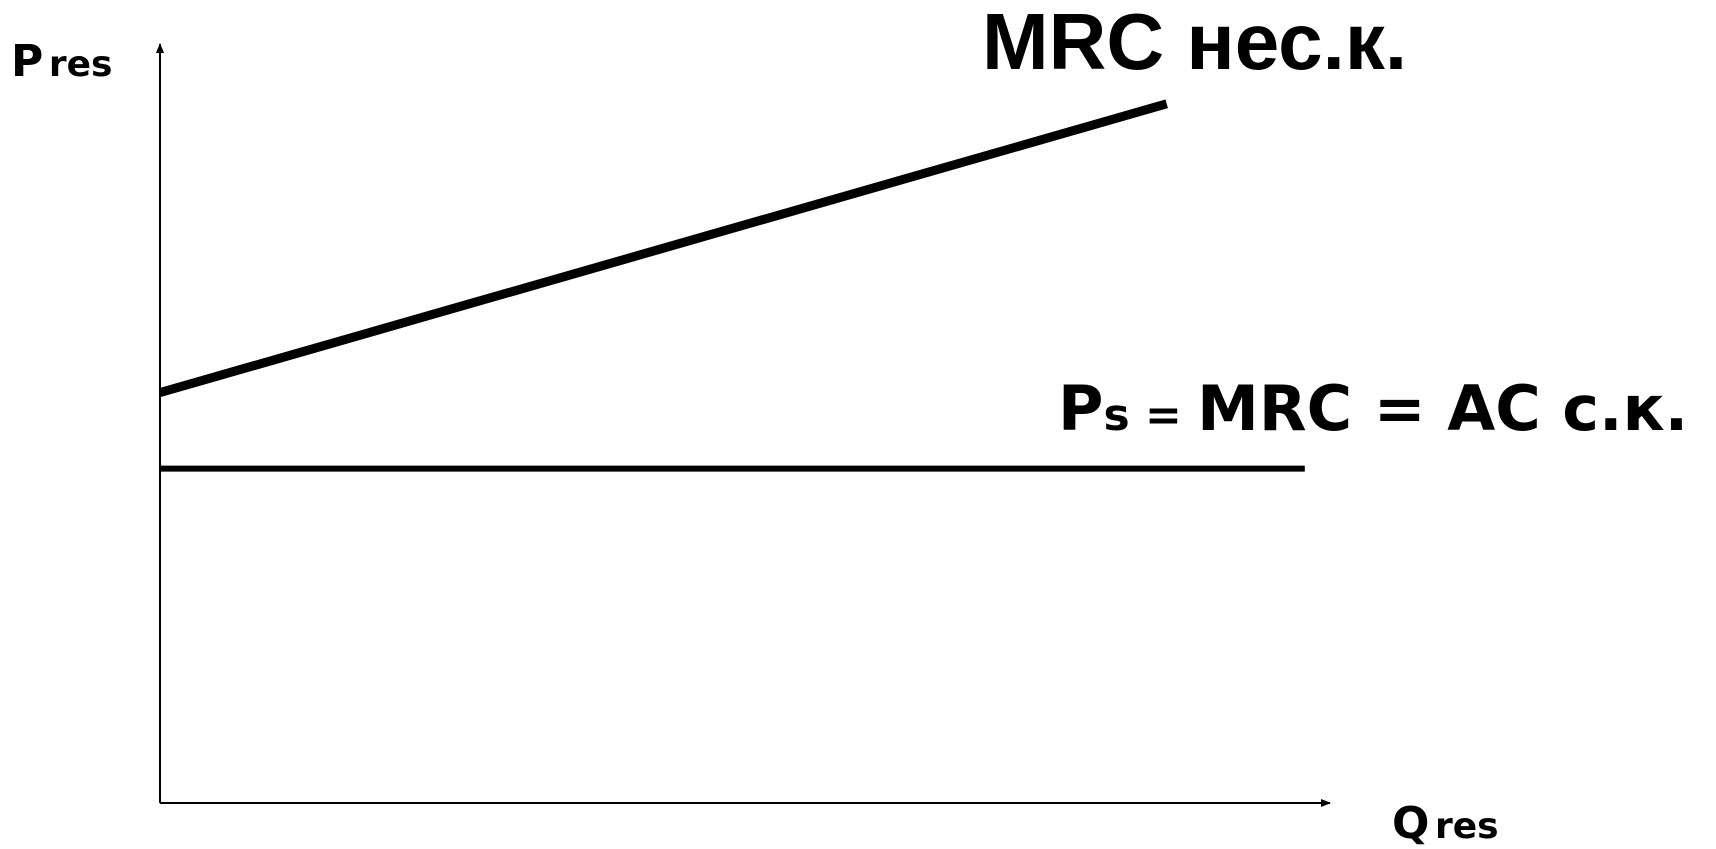 The image size is (1716, 849). I want to click on series-label-rest: MRC = AC с.к., so click(1443, 408).